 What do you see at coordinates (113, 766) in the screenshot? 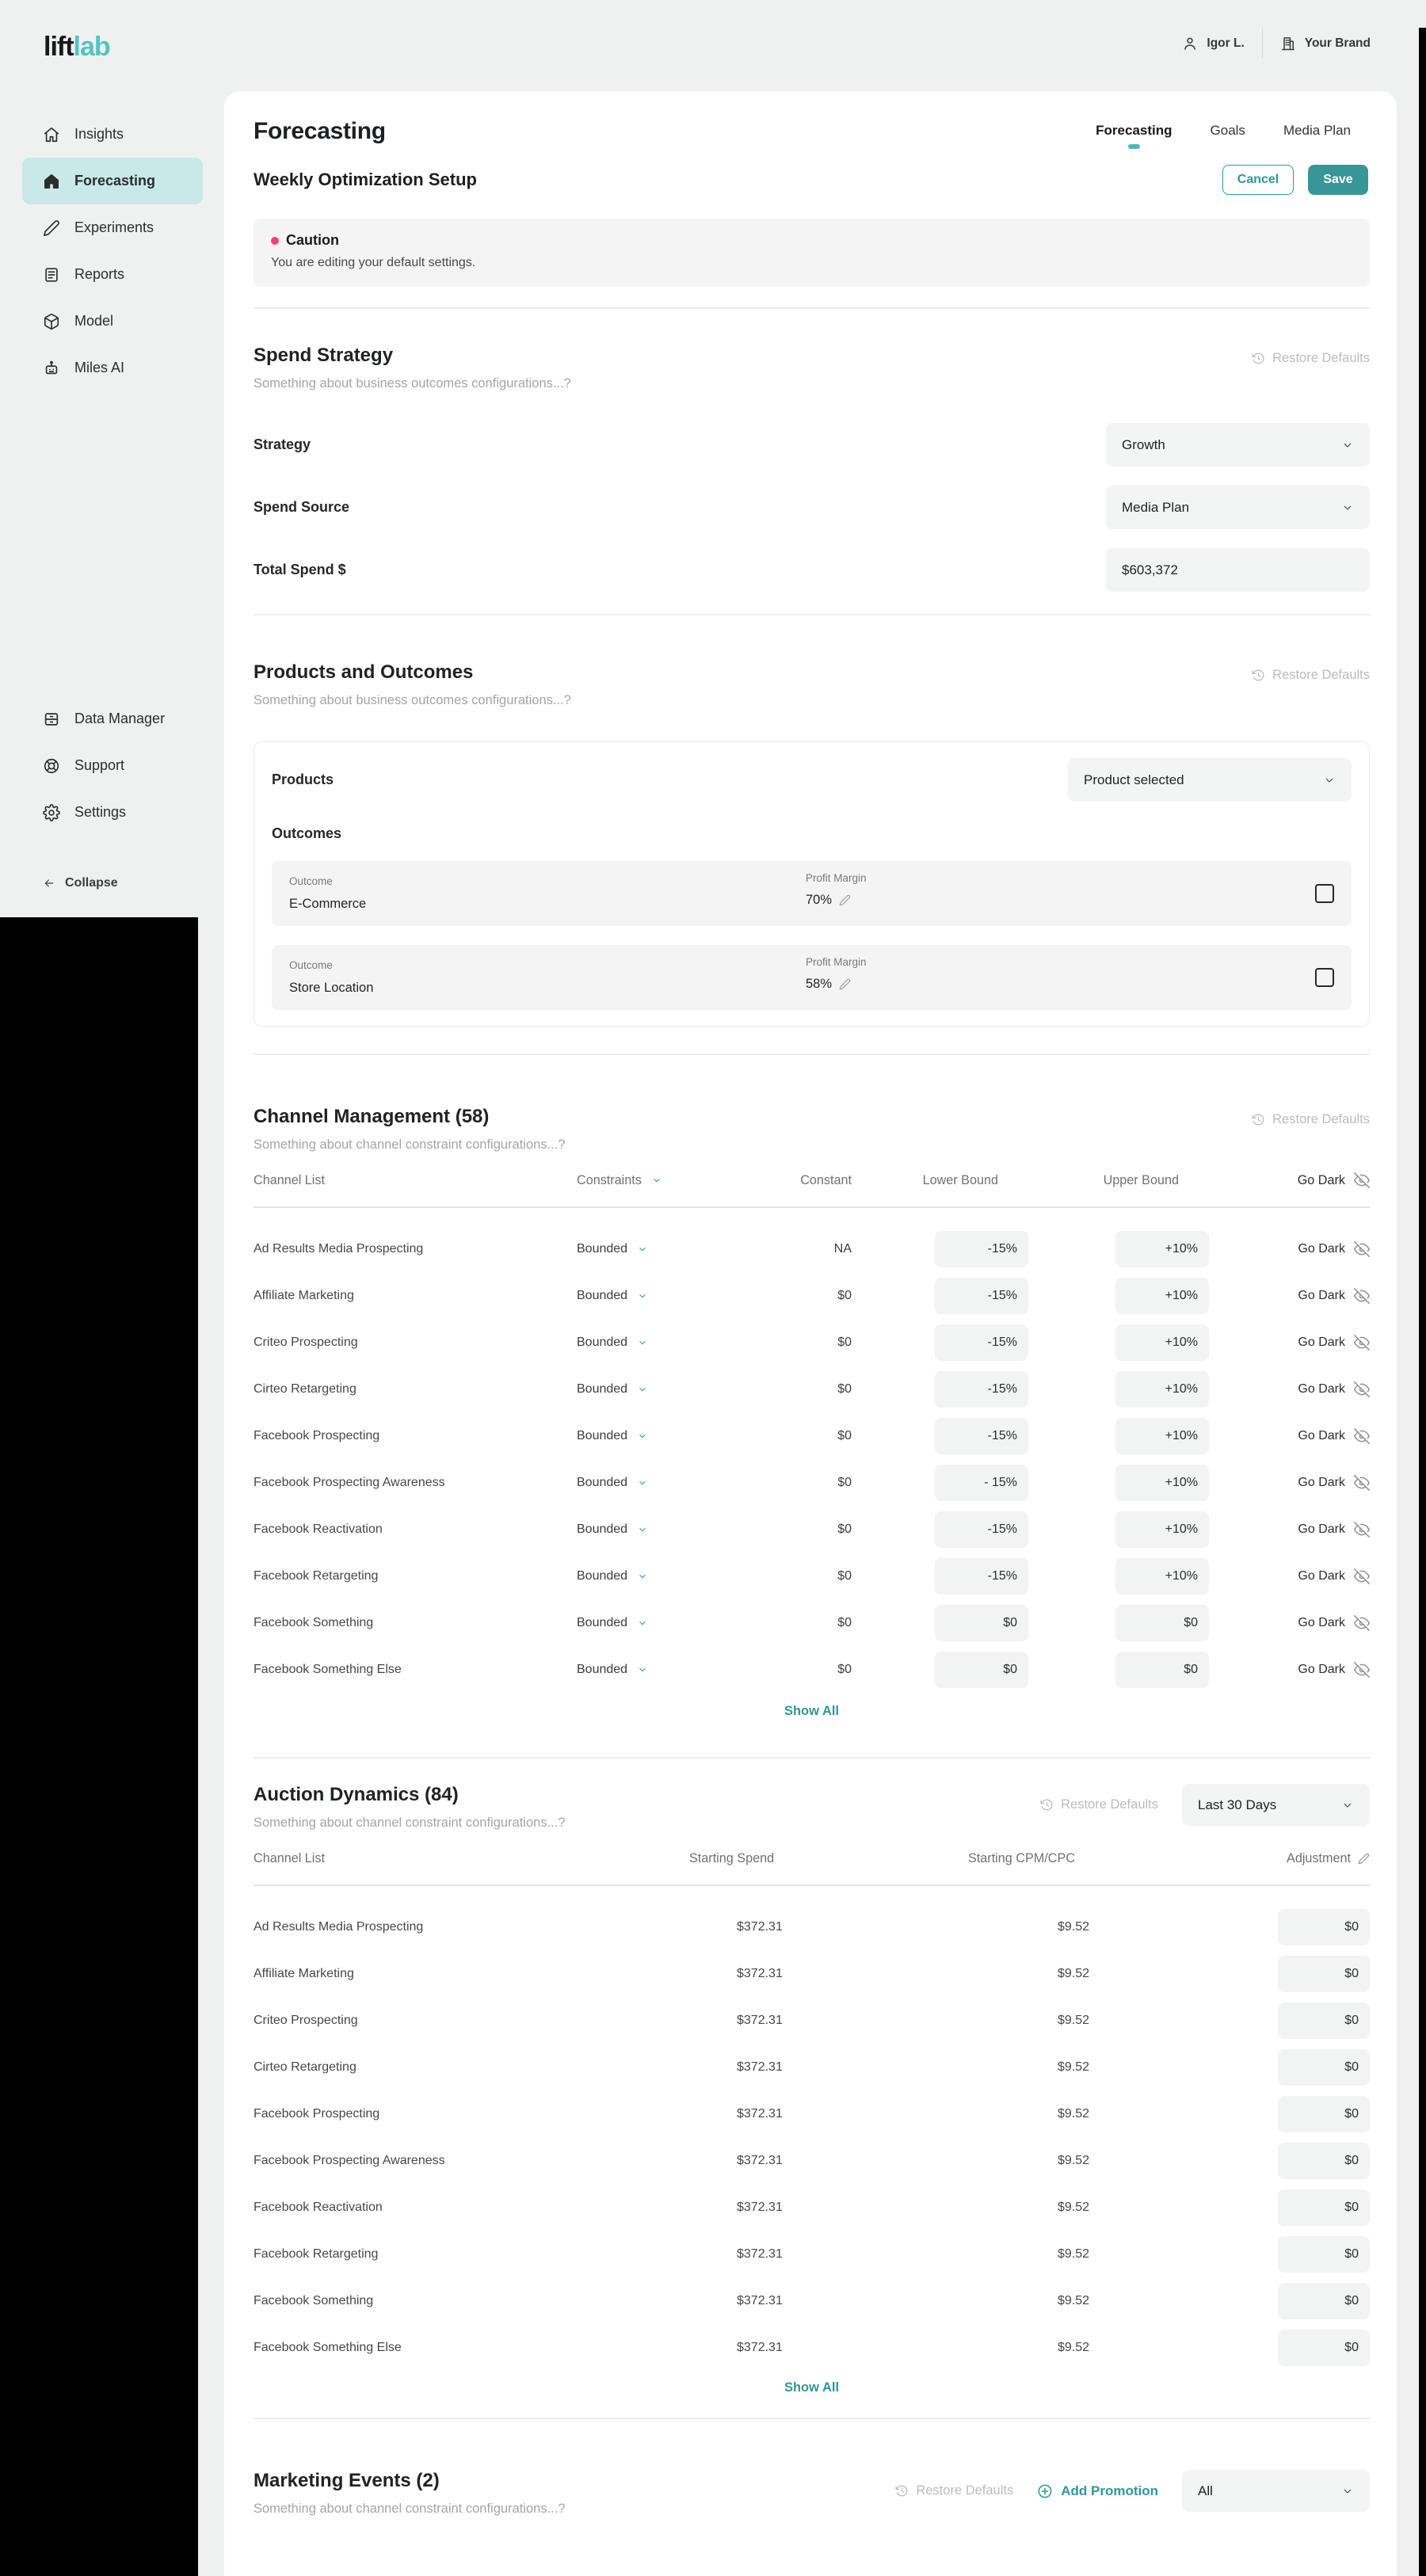
I see `sidebar-item-support: Support` at bounding box center [113, 766].